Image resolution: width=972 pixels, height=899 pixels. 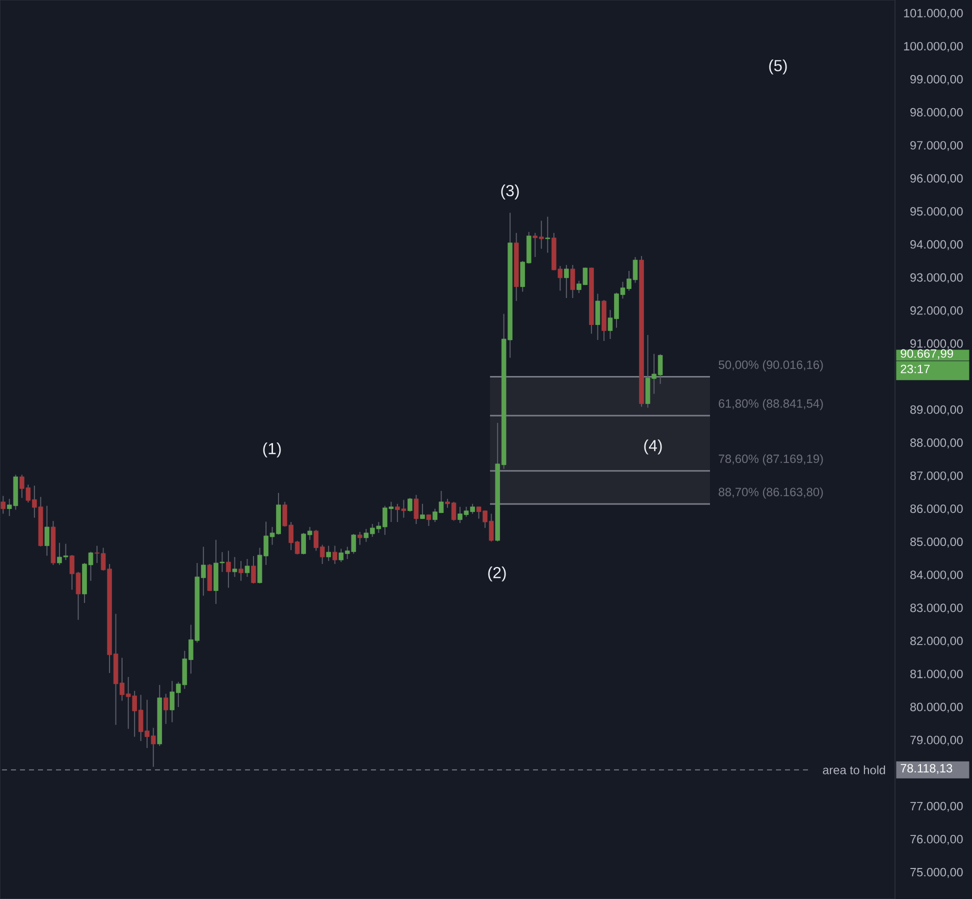 I want to click on text: 78.118,13, so click(x=926, y=769).